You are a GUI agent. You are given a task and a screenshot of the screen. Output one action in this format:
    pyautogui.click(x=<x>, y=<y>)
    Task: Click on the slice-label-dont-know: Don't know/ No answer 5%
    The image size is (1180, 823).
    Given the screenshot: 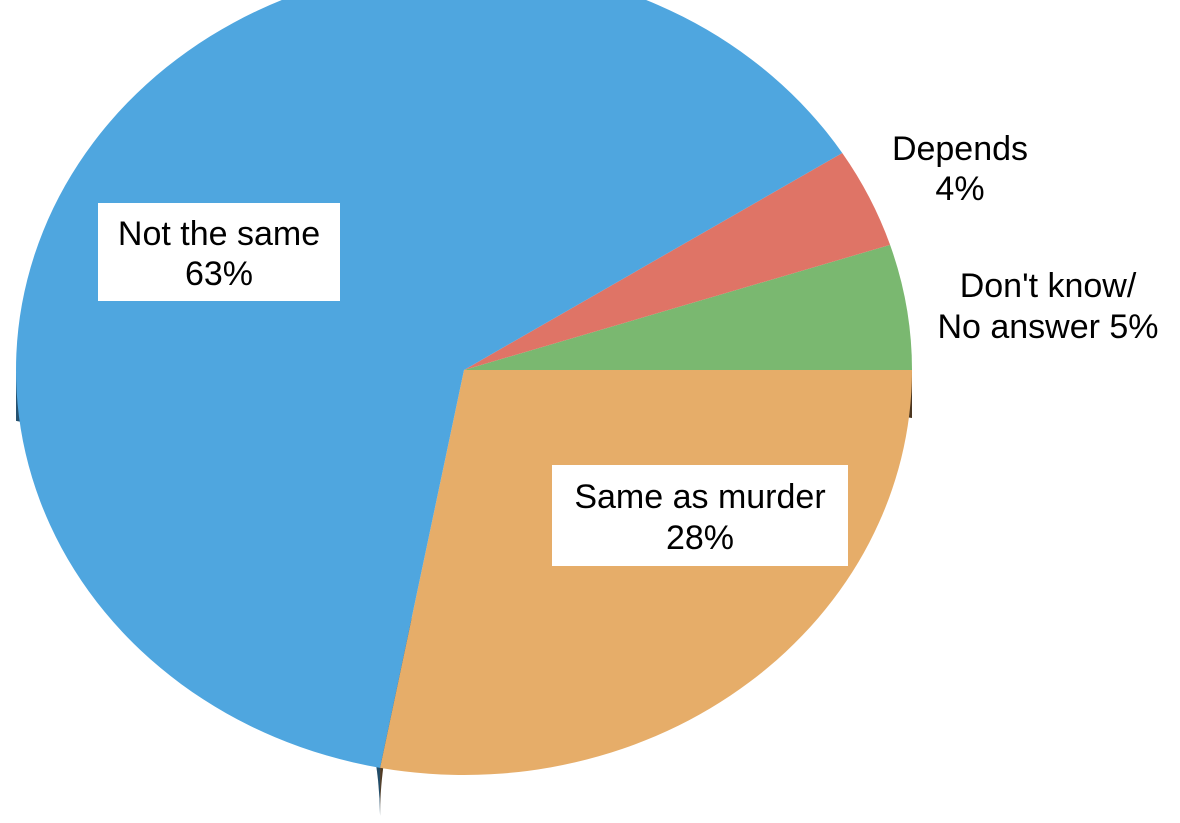 What is the action you would take?
    pyautogui.click(x=1047, y=306)
    